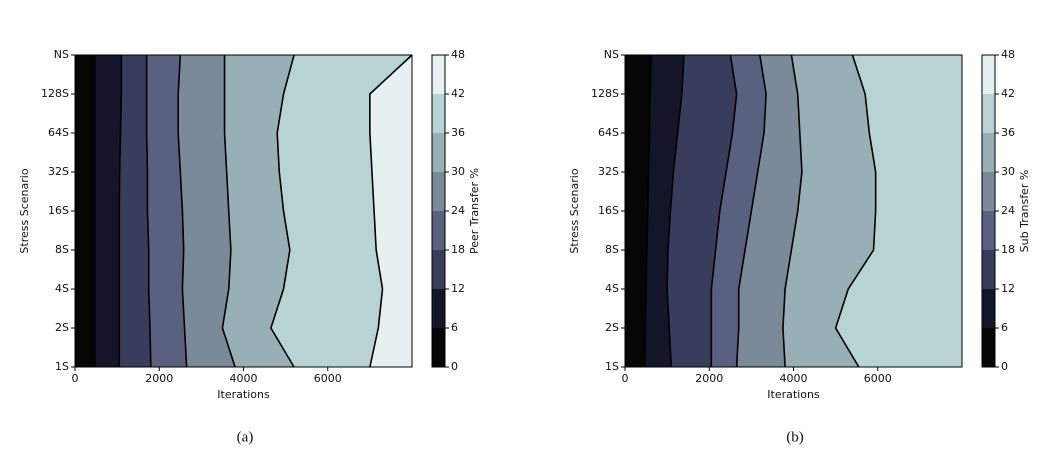  What do you see at coordinates (245, 437) in the screenshot?
I see `caption: (a)` at bounding box center [245, 437].